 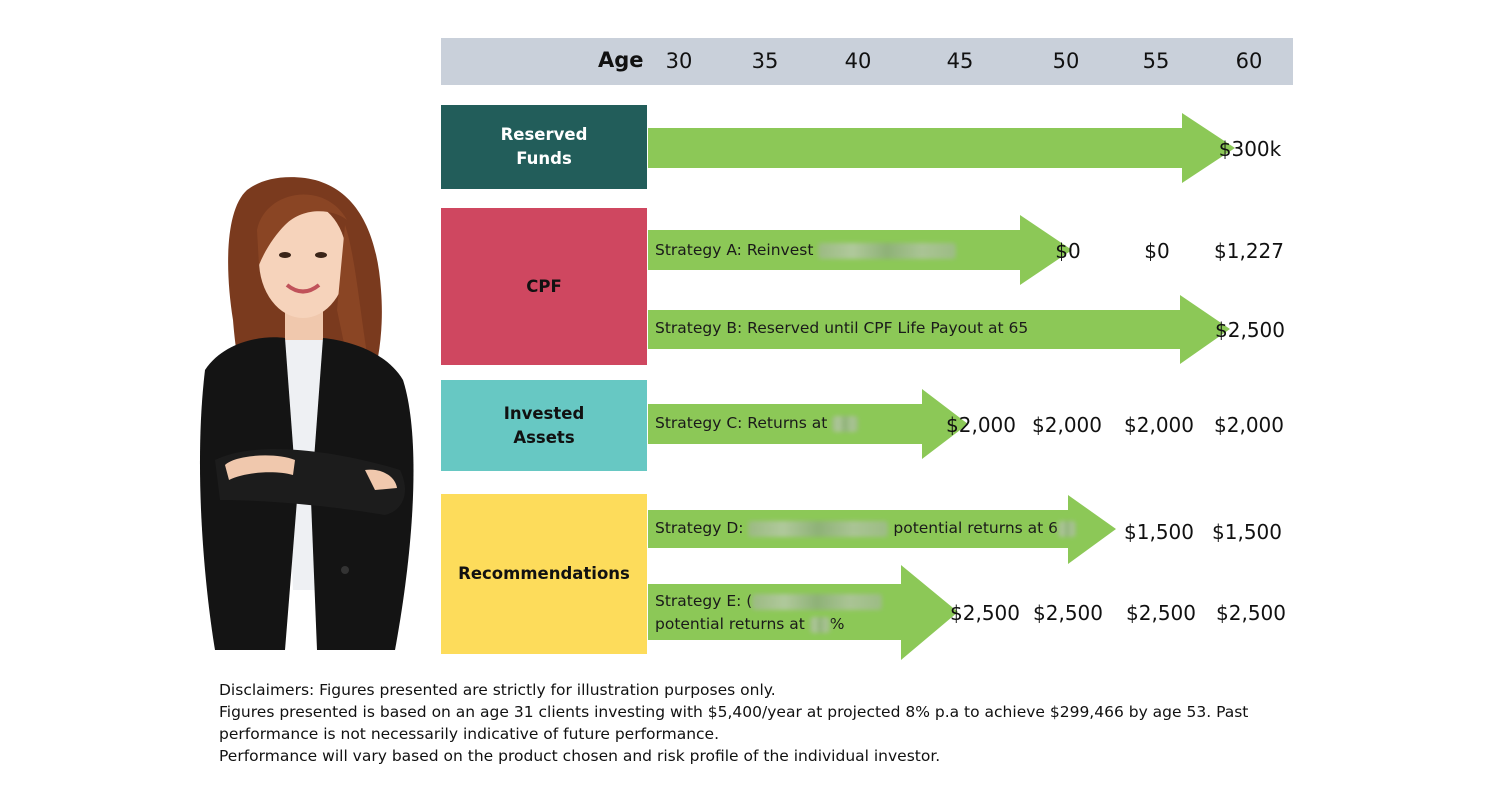 I want to click on category-invested-assets: Invested Assets, so click(x=544, y=425).